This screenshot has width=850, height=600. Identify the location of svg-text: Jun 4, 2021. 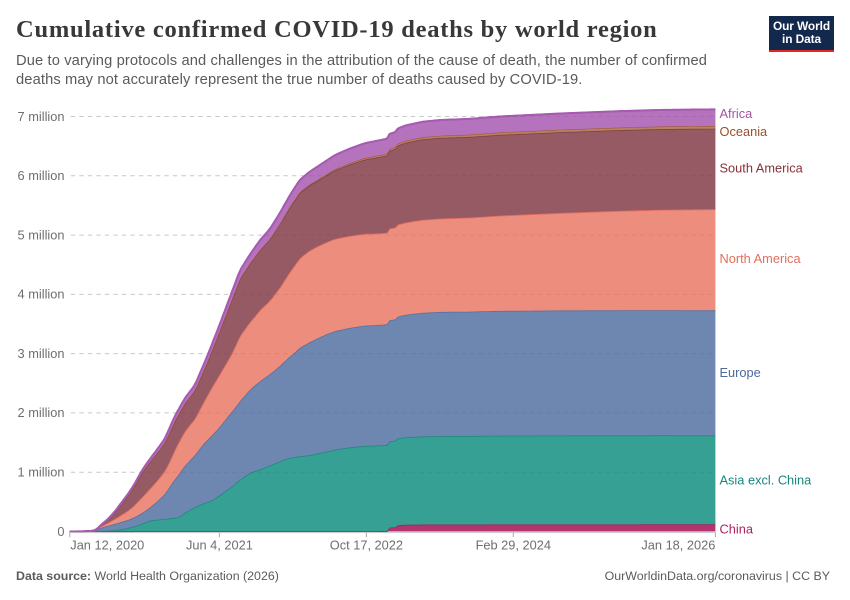
(219, 545).